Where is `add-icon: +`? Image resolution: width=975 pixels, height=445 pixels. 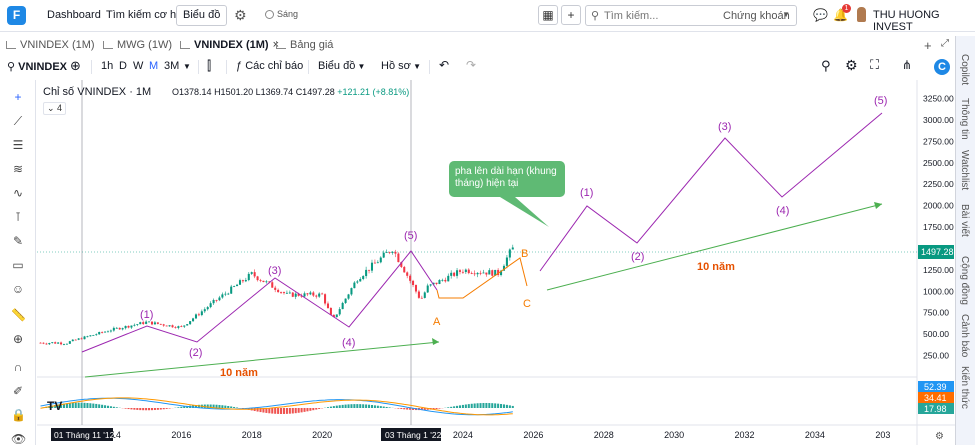 add-icon: + is located at coordinates (571, 15).